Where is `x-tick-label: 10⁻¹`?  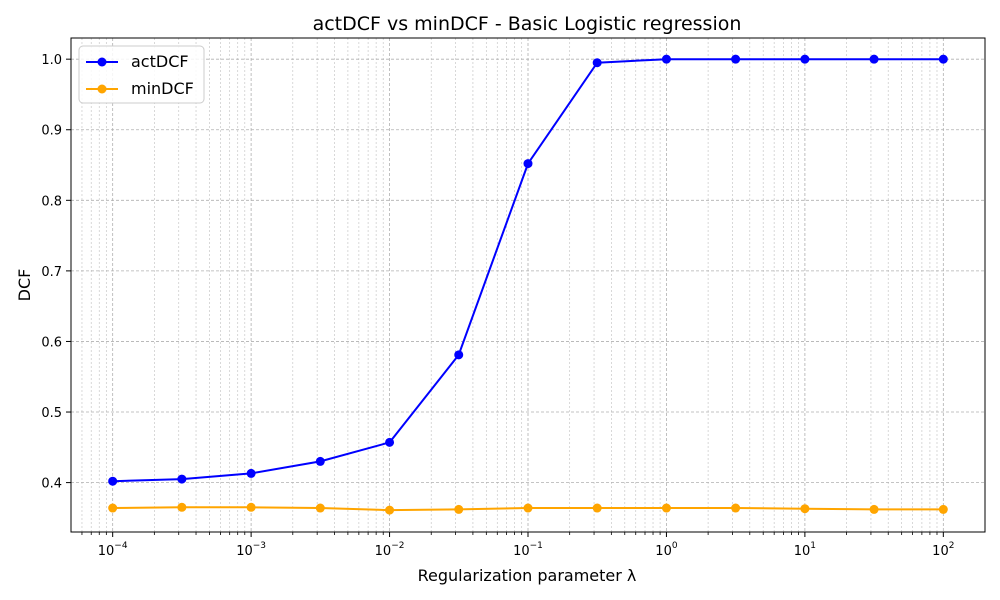 x-tick-label: 10⁻¹ is located at coordinates (528, 550).